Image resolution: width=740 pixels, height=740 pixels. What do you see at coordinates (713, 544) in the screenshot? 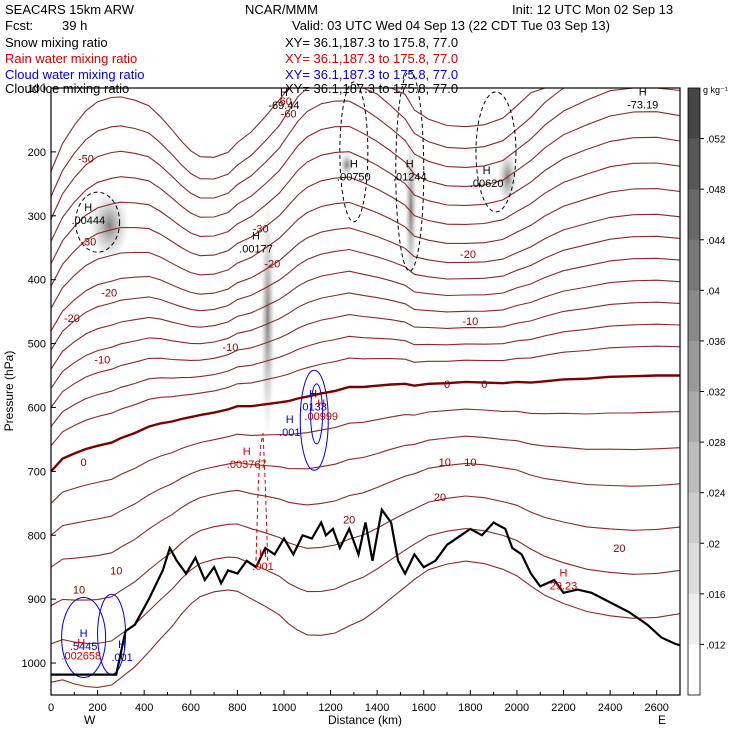
I see `colorbar-tick-label: .02` at bounding box center [713, 544].